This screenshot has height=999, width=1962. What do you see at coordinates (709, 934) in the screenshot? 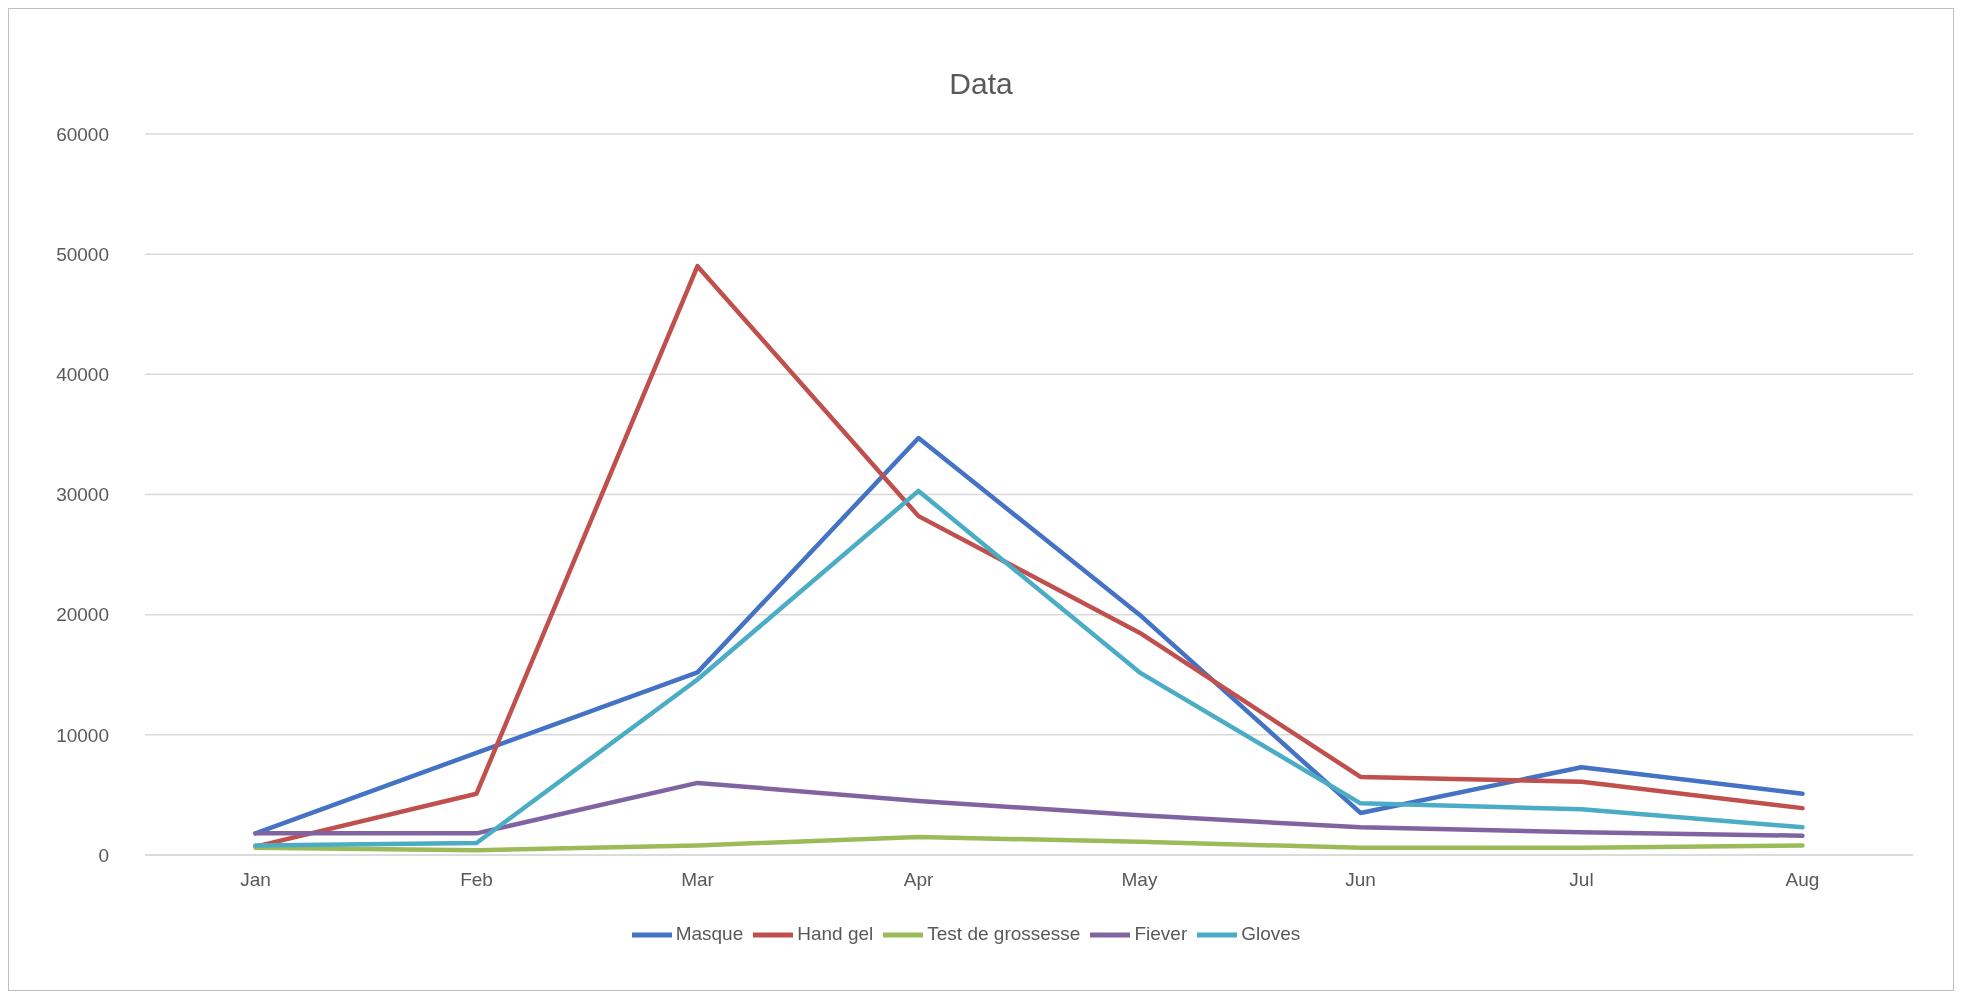
I see `legend-label: Masque` at bounding box center [709, 934].